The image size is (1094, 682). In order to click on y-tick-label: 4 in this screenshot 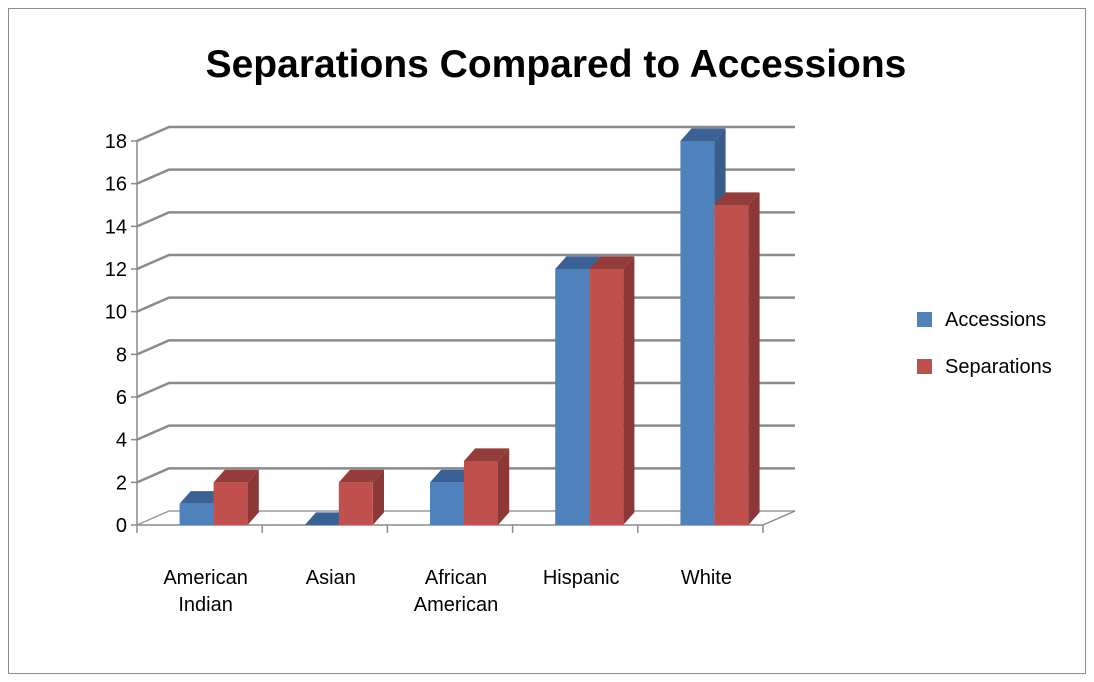, I will do `click(121, 441)`.